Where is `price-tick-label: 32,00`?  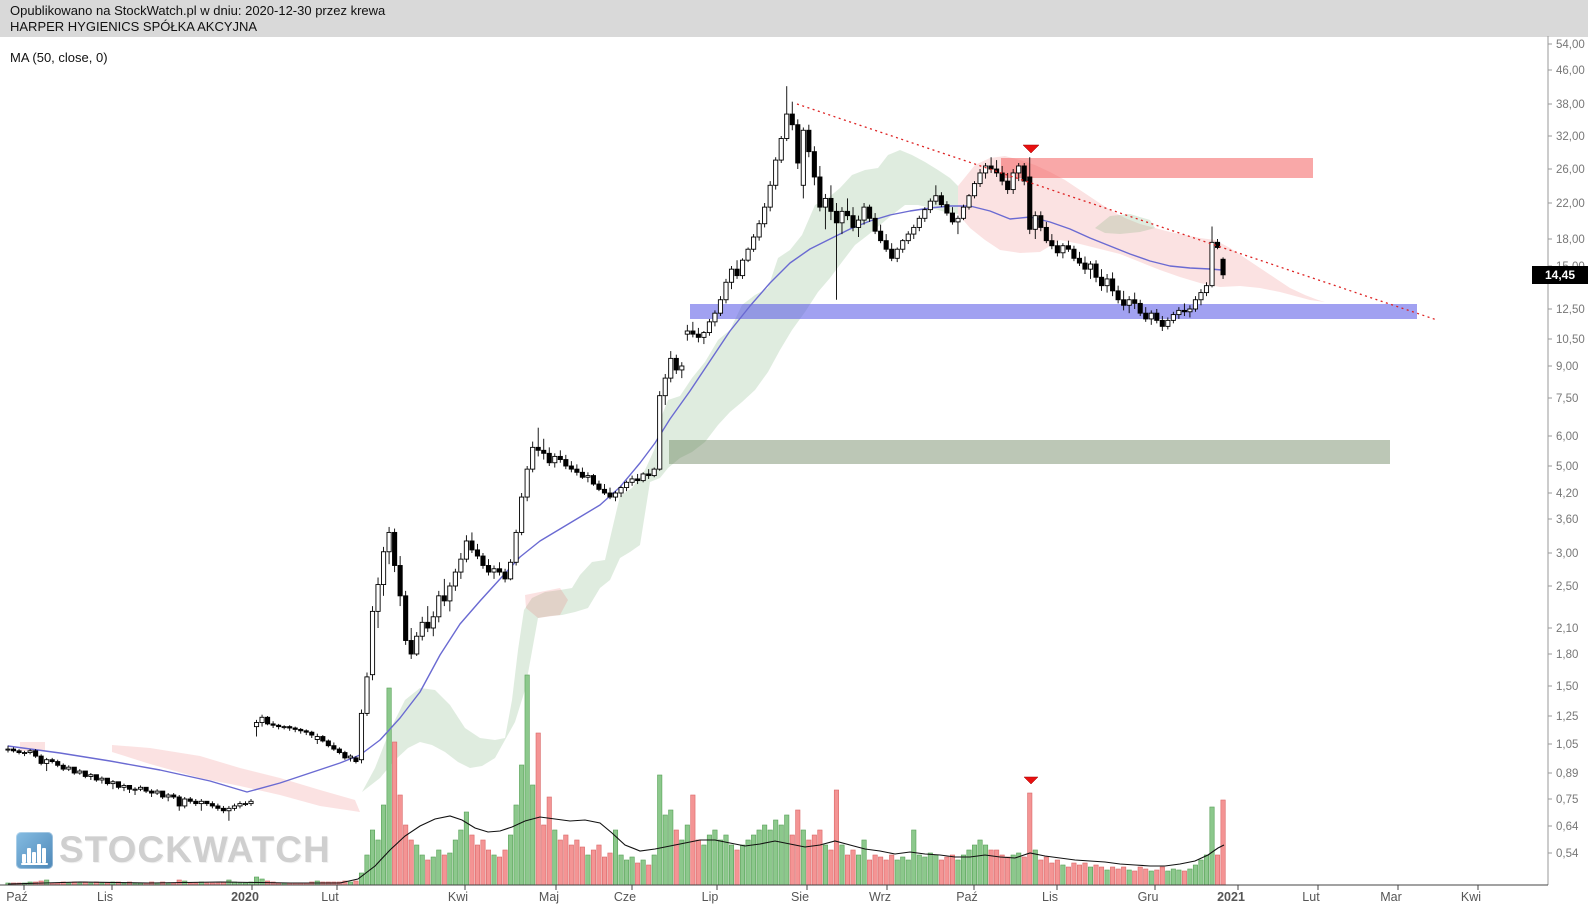 price-tick-label: 32,00 is located at coordinates (1570, 137).